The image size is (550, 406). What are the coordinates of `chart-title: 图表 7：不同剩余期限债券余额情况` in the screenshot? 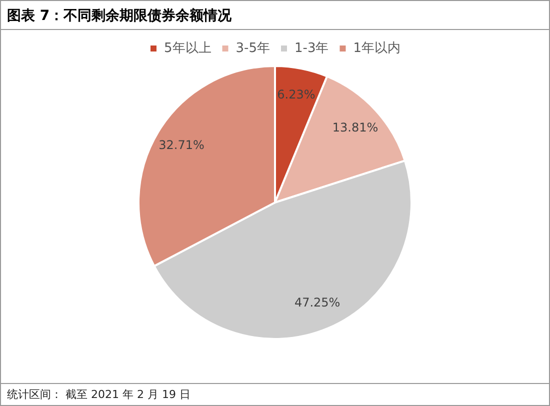 It's located at (275, 15).